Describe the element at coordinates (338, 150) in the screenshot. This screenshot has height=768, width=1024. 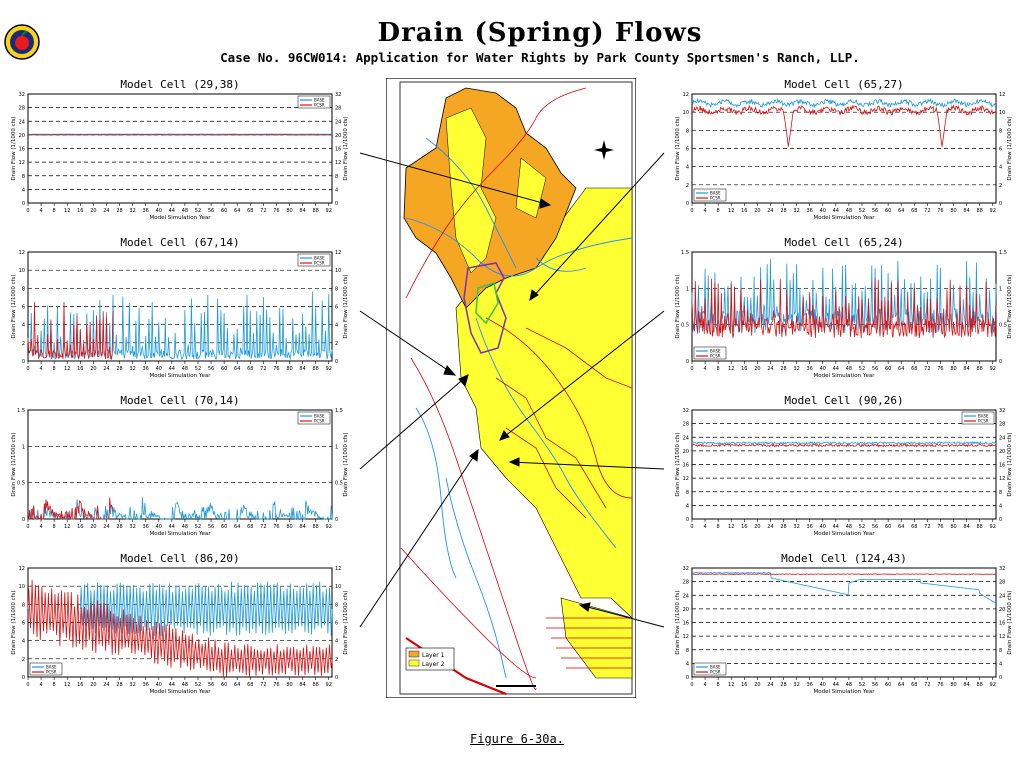
I see `y-tick-label-right: 16` at that location.